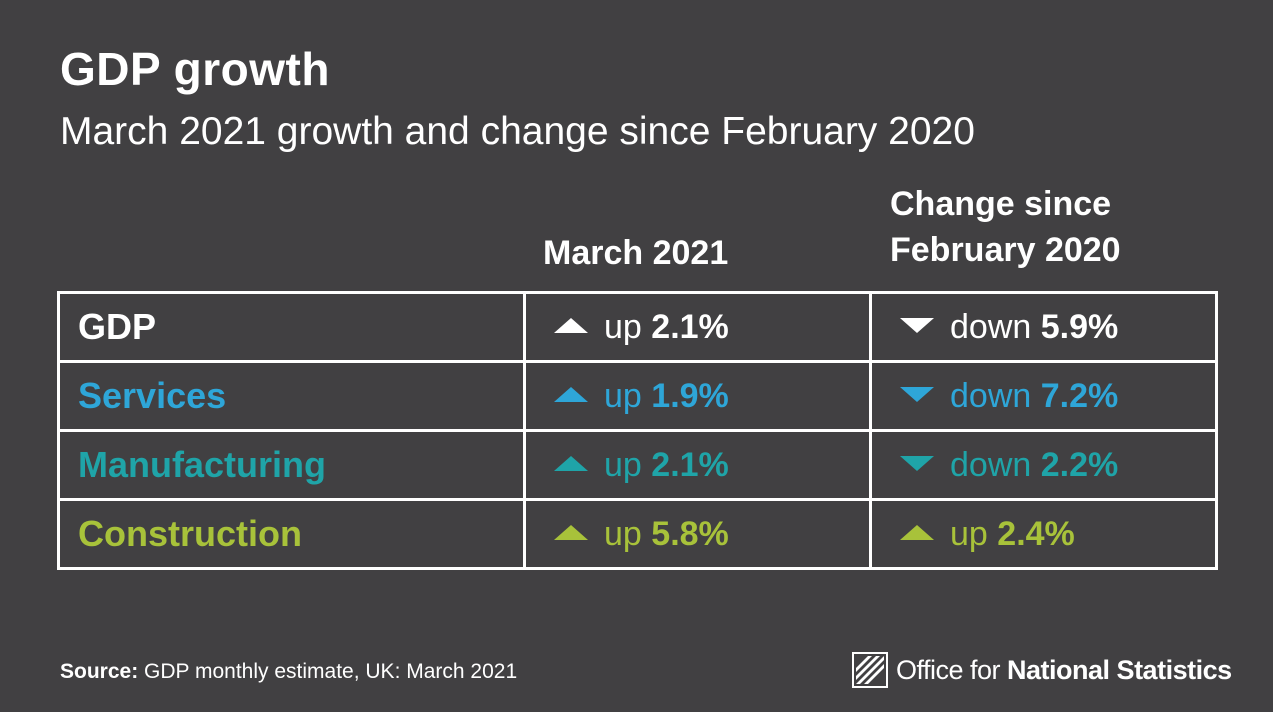  I want to click on percent-value: 2.2%, so click(1079, 464).